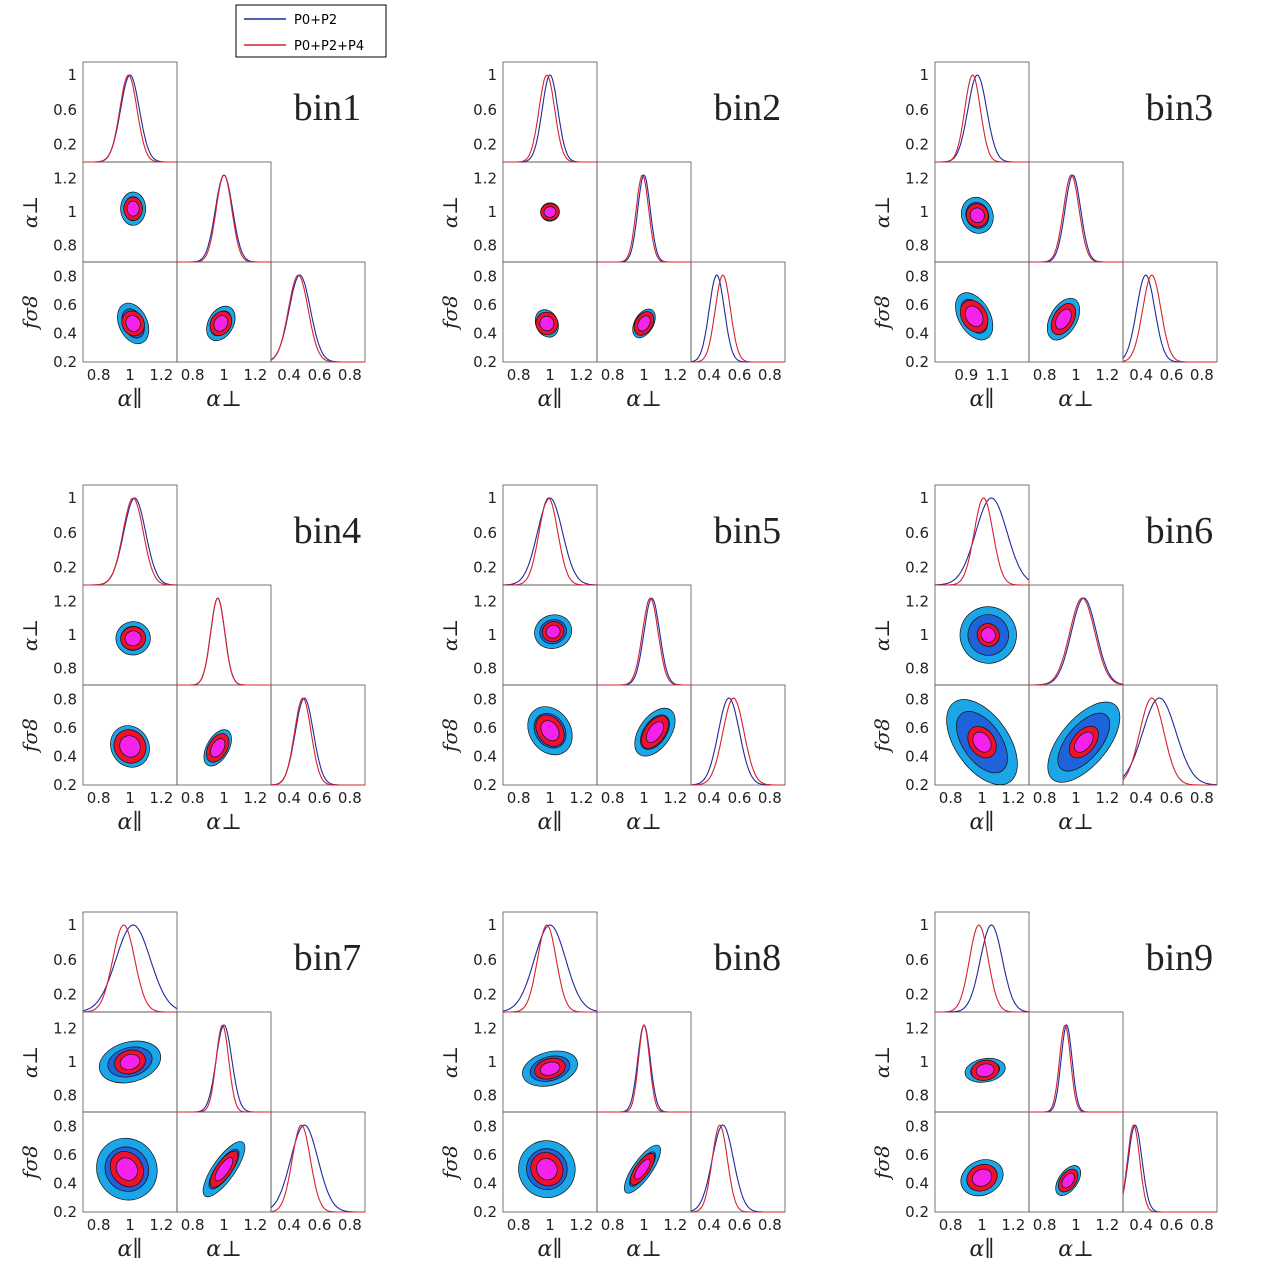 This screenshot has width=1267, height=1286. What do you see at coordinates (311, 31) in the screenshot?
I see `legend: P0+P2 P0+P2+P4` at bounding box center [311, 31].